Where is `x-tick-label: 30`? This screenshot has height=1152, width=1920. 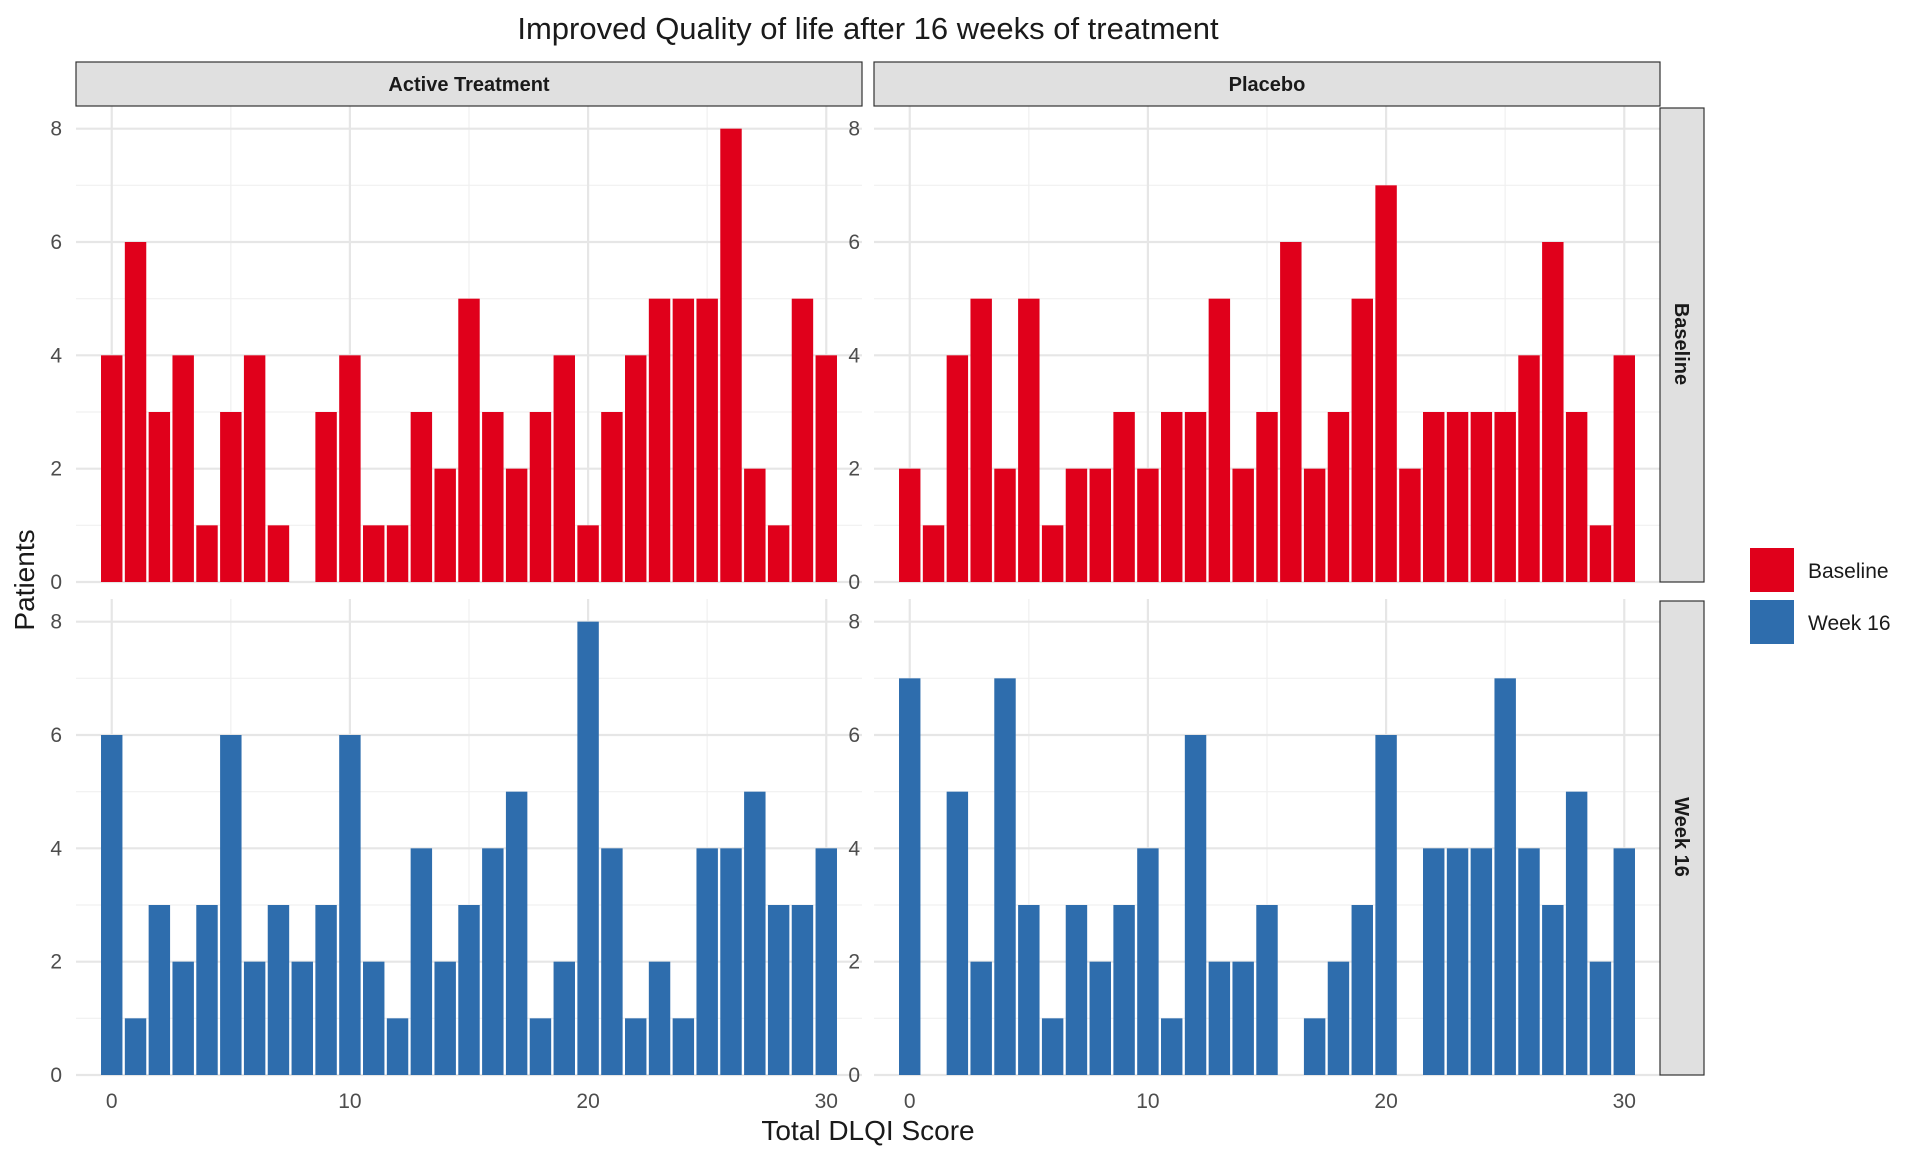
x-tick-label: 30 is located at coordinates (1624, 1101).